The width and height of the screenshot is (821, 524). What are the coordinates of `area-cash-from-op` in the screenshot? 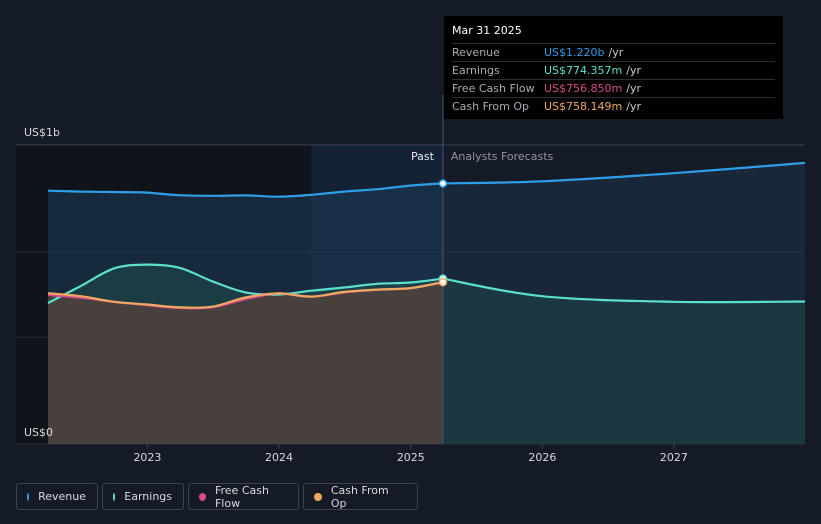 It's located at (245, 363).